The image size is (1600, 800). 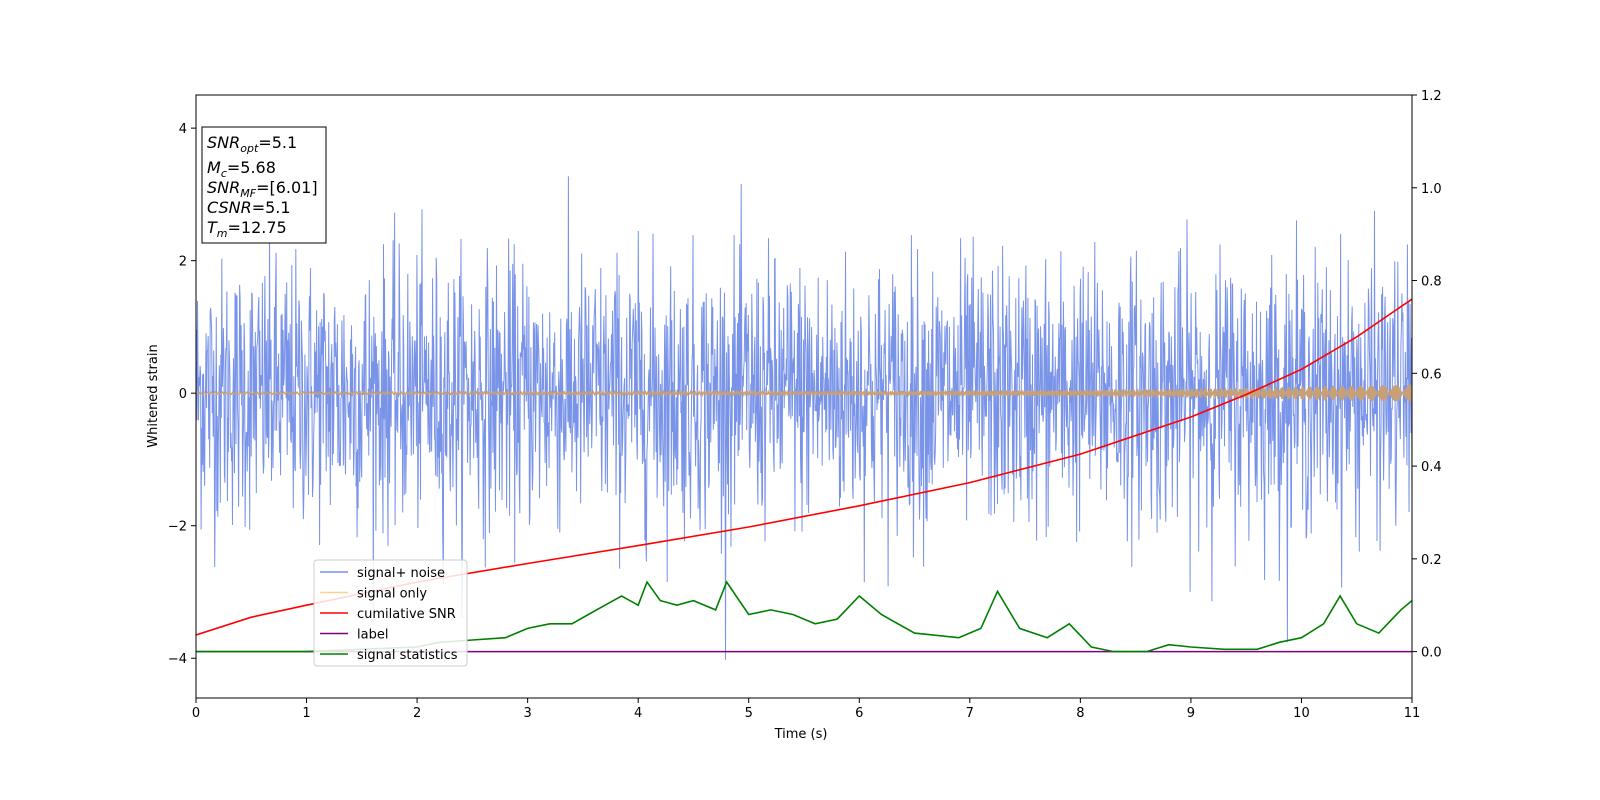 I want to click on series-signal-only-line, so click(x=804, y=393).